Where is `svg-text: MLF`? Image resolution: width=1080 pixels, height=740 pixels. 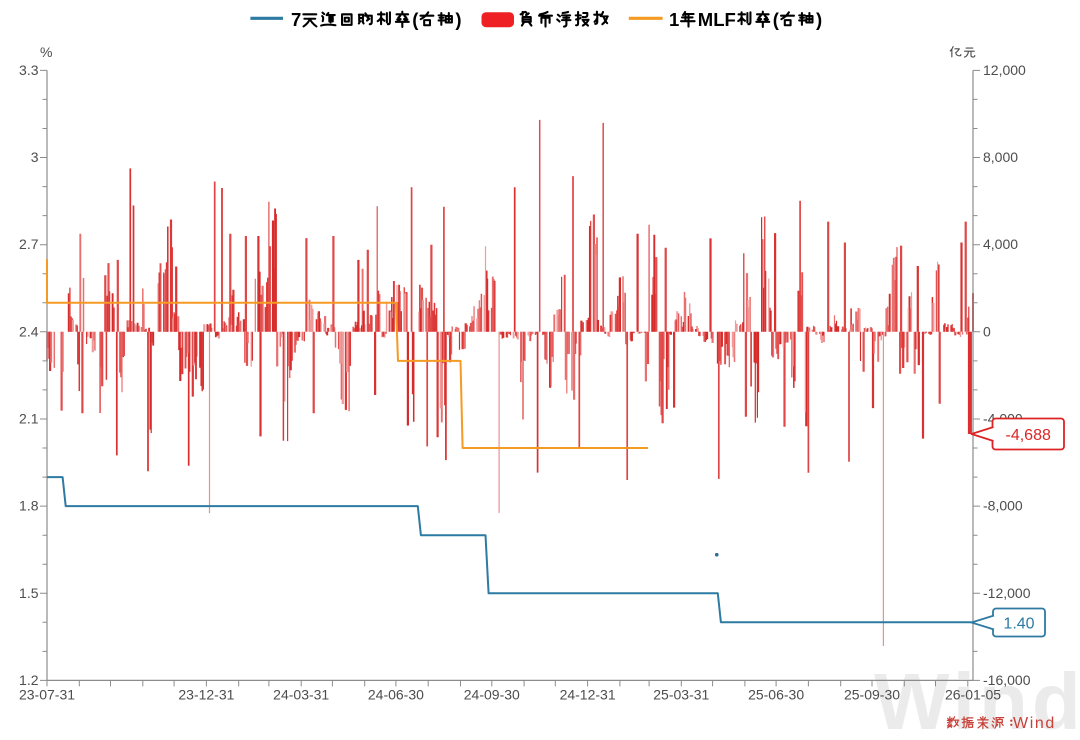 svg-text: MLF is located at coordinates (717, 19).